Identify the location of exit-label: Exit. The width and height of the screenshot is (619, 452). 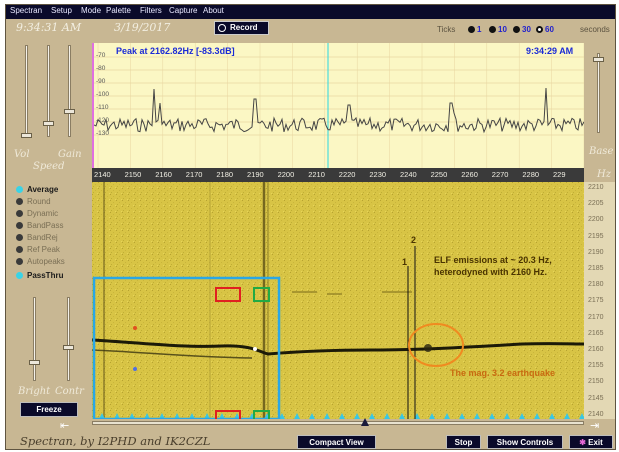
(595, 442).